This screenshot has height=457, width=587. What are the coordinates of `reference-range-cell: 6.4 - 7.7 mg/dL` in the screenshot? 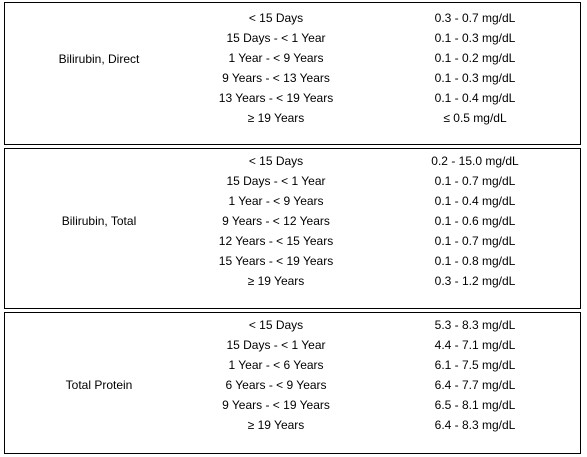 It's located at (475, 385).